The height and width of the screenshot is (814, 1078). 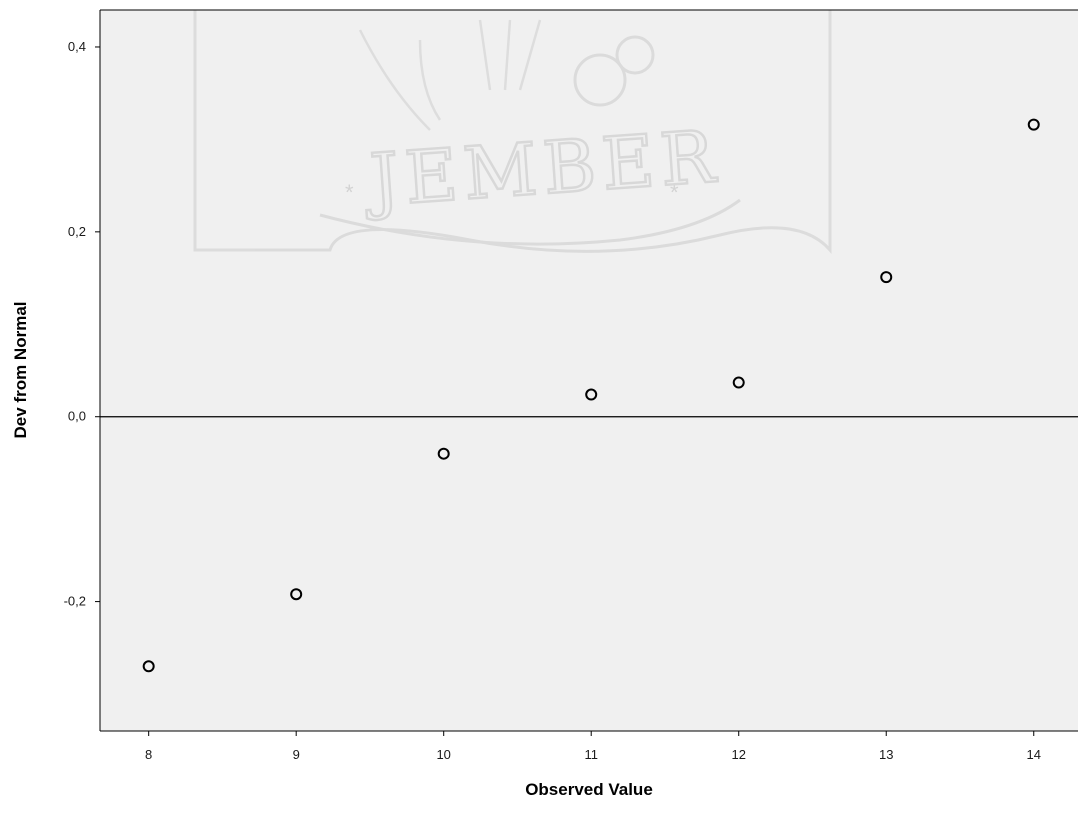 What do you see at coordinates (77, 46) in the screenshot?
I see `y-tick-label: 0,4` at bounding box center [77, 46].